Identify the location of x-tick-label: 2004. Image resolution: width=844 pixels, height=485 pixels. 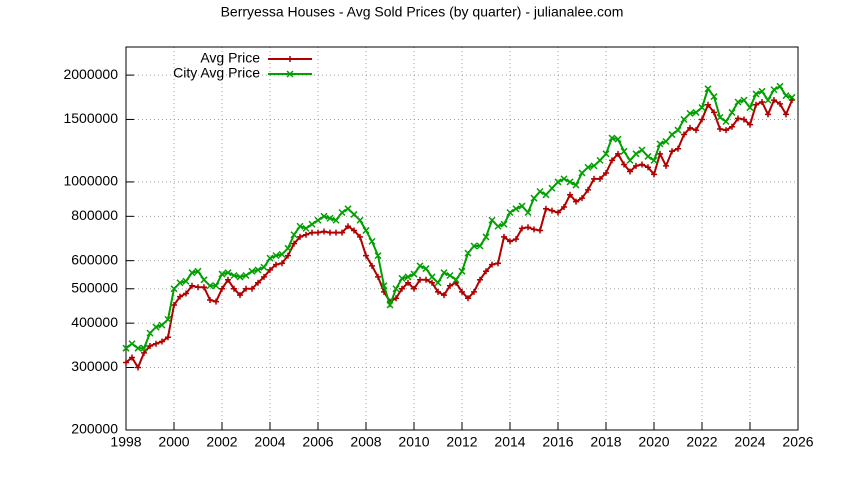
(269, 442).